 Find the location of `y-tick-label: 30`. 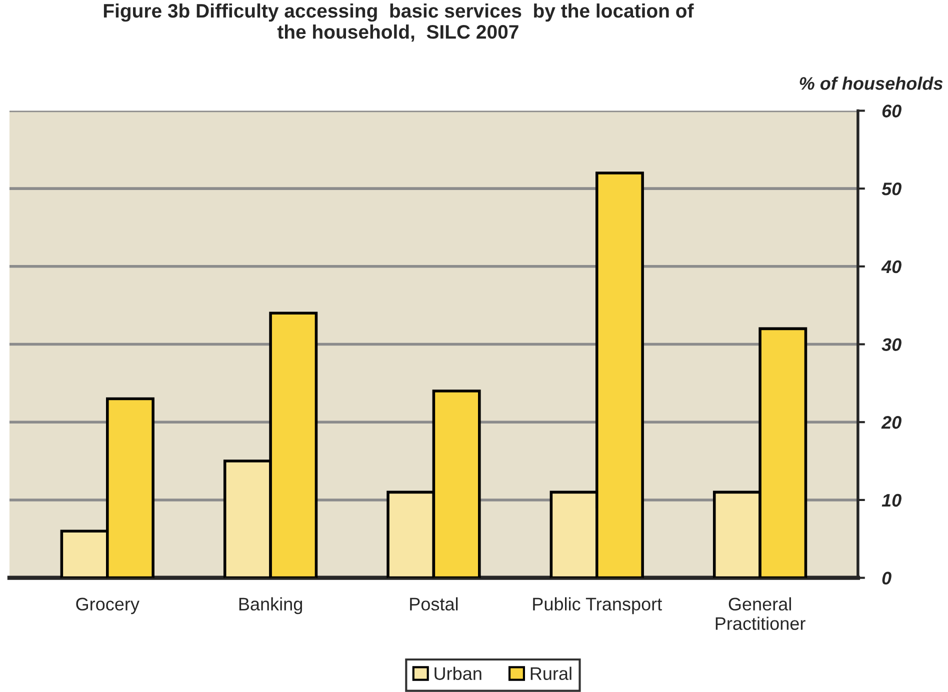

y-tick-label: 30 is located at coordinates (892, 344).